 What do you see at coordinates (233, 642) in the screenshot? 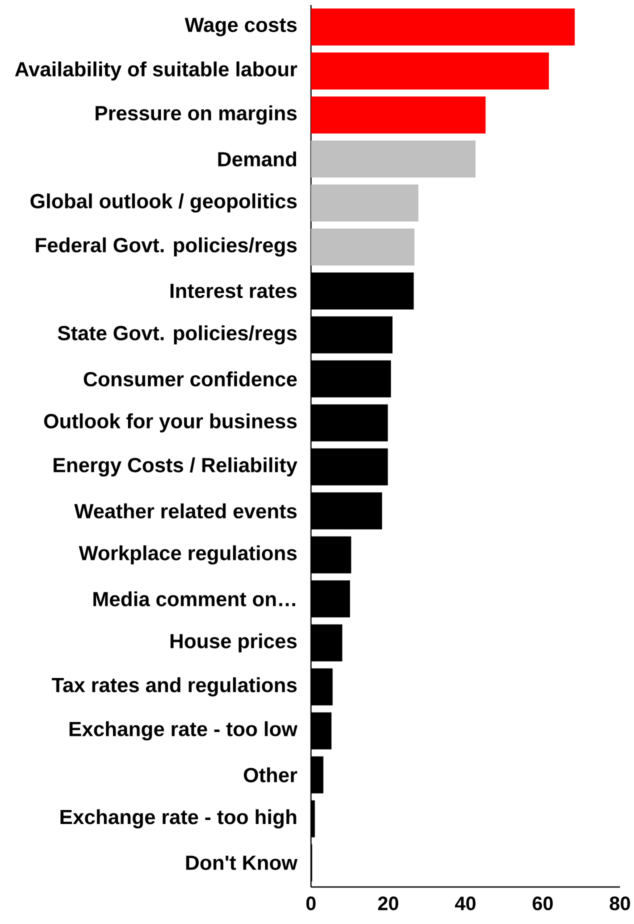
I see `y-tick-label: House prices` at bounding box center [233, 642].